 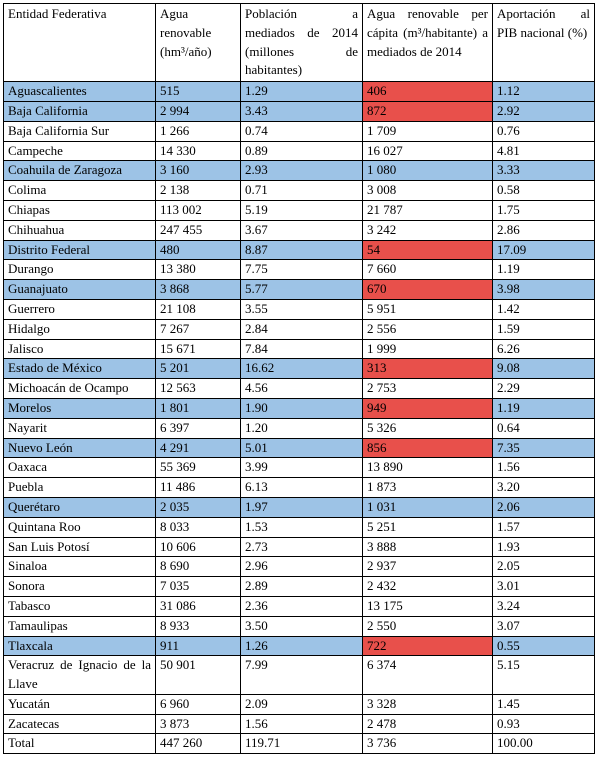 What do you see at coordinates (79, 547) in the screenshot?
I see `table-cell: San Luis Potosí` at bounding box center [79, 547].